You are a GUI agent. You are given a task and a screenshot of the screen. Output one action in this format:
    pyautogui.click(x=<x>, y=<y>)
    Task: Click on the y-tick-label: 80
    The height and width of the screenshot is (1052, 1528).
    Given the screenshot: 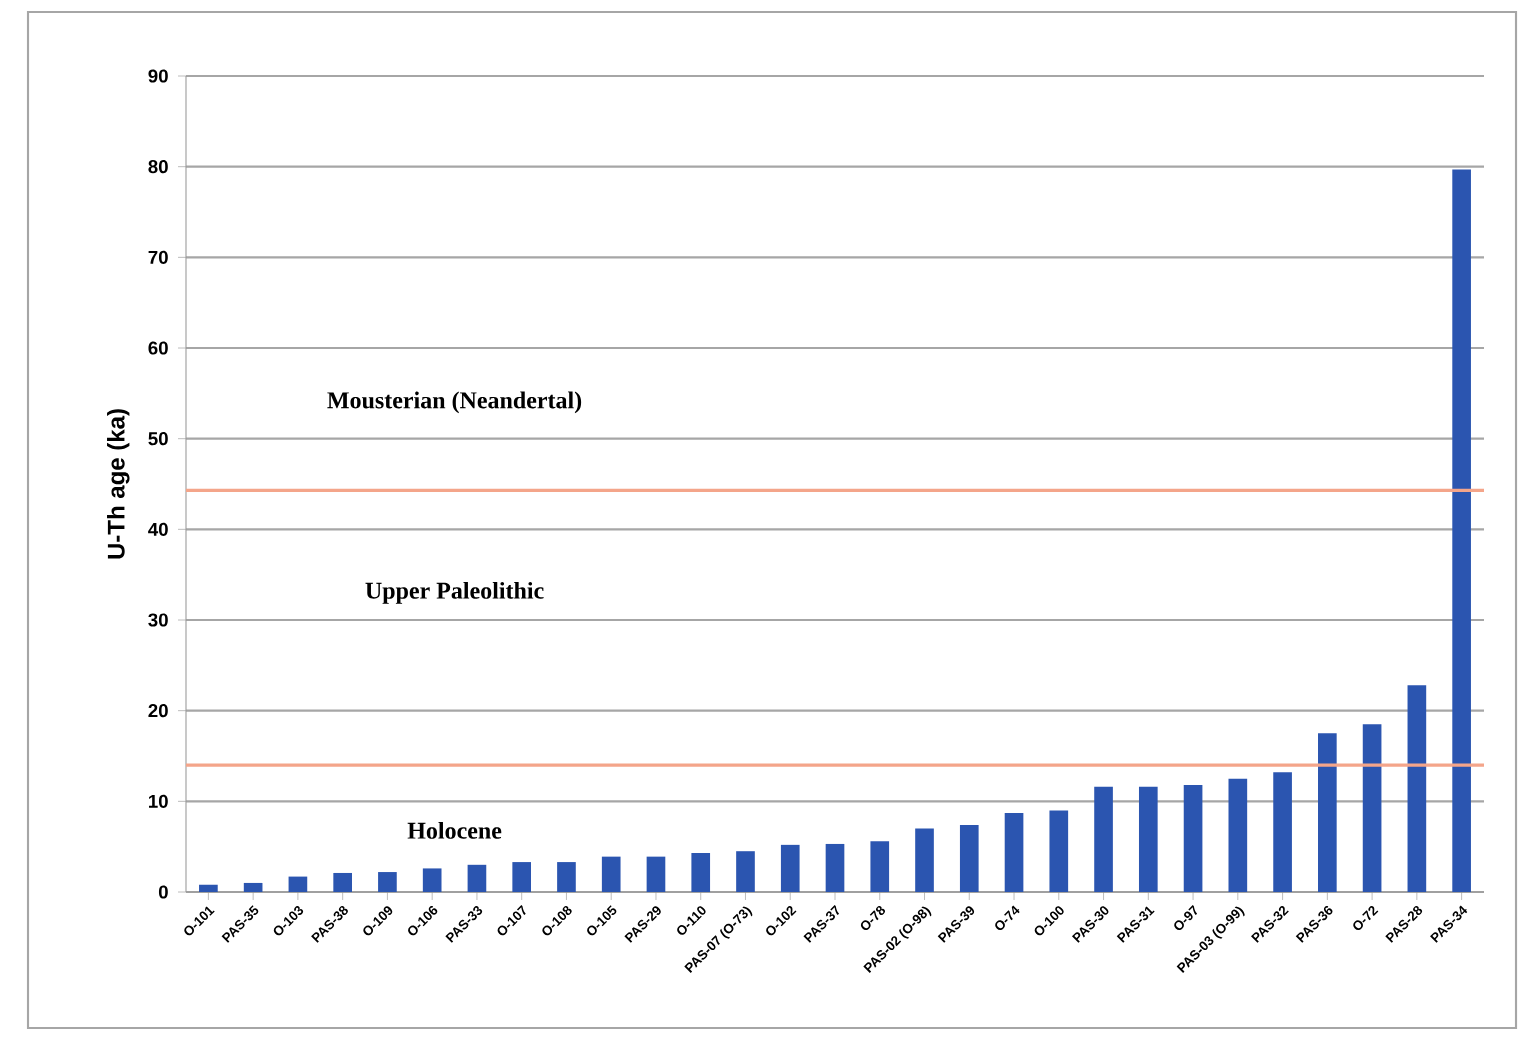 What is the action you would take?
    pyautogui.click(x=158, y=167)
    